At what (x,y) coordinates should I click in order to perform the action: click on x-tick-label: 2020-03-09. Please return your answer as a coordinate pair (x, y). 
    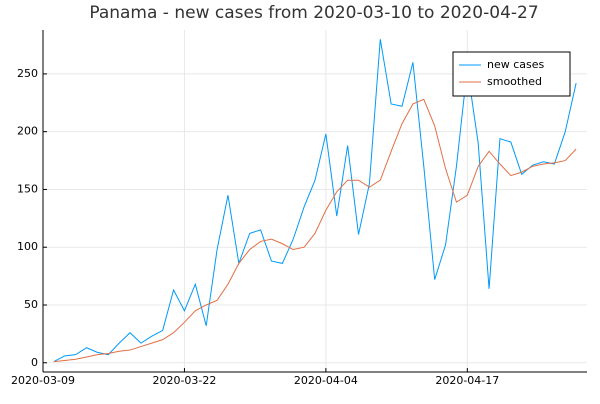
    Looking at the image, I should click on (43, 380).